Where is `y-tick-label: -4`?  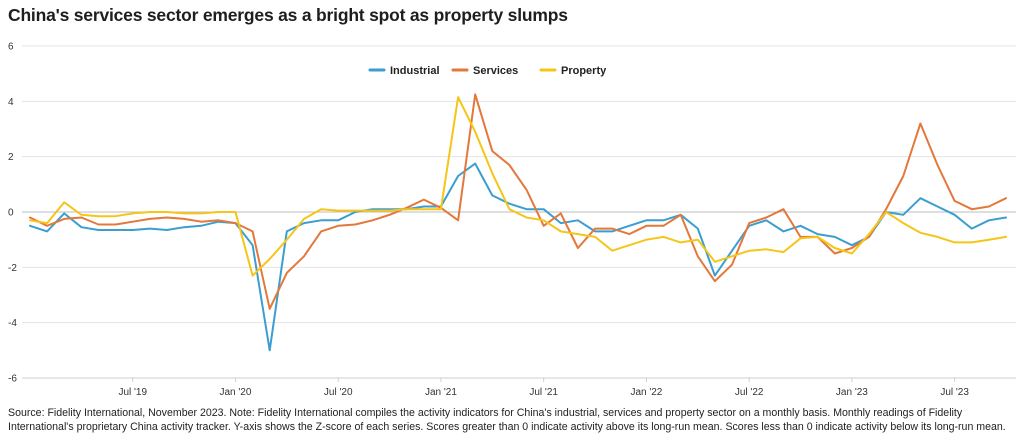
y-tick-label: -4 is located at coordinates (12, 323).